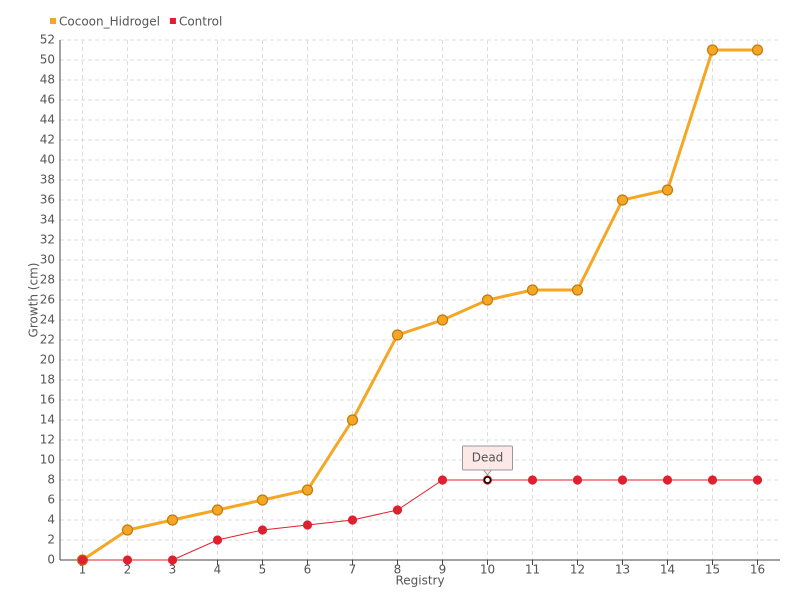 The height and width of the screenshot is (604, 800). What do you see at coordinates (51, 500) in the screenshot?
I see `y-tick-label: 6` at bounding box center [51, 500].